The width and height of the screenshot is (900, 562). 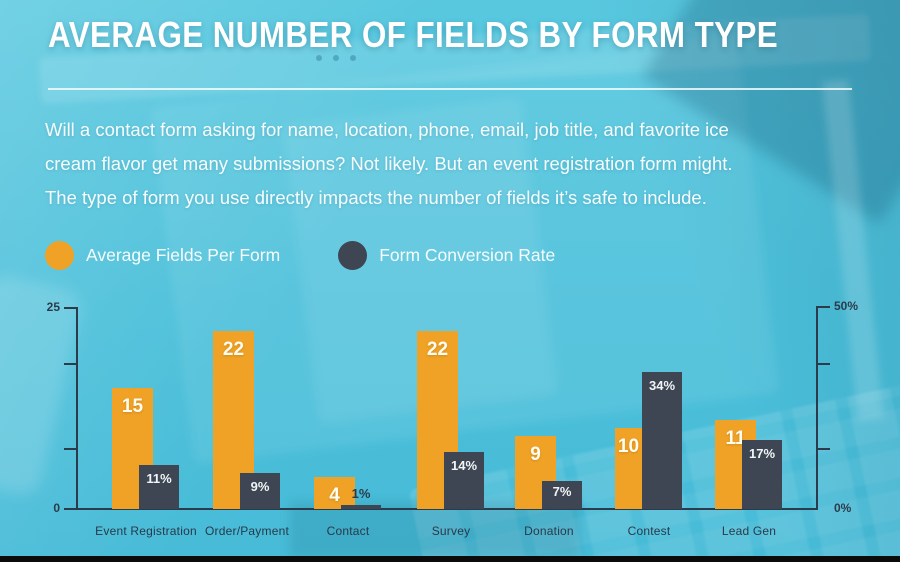 What do you see at coordinates (348, 531) in the screenshot?
I see `category-label: Contact` at bounding box center [348, 531].